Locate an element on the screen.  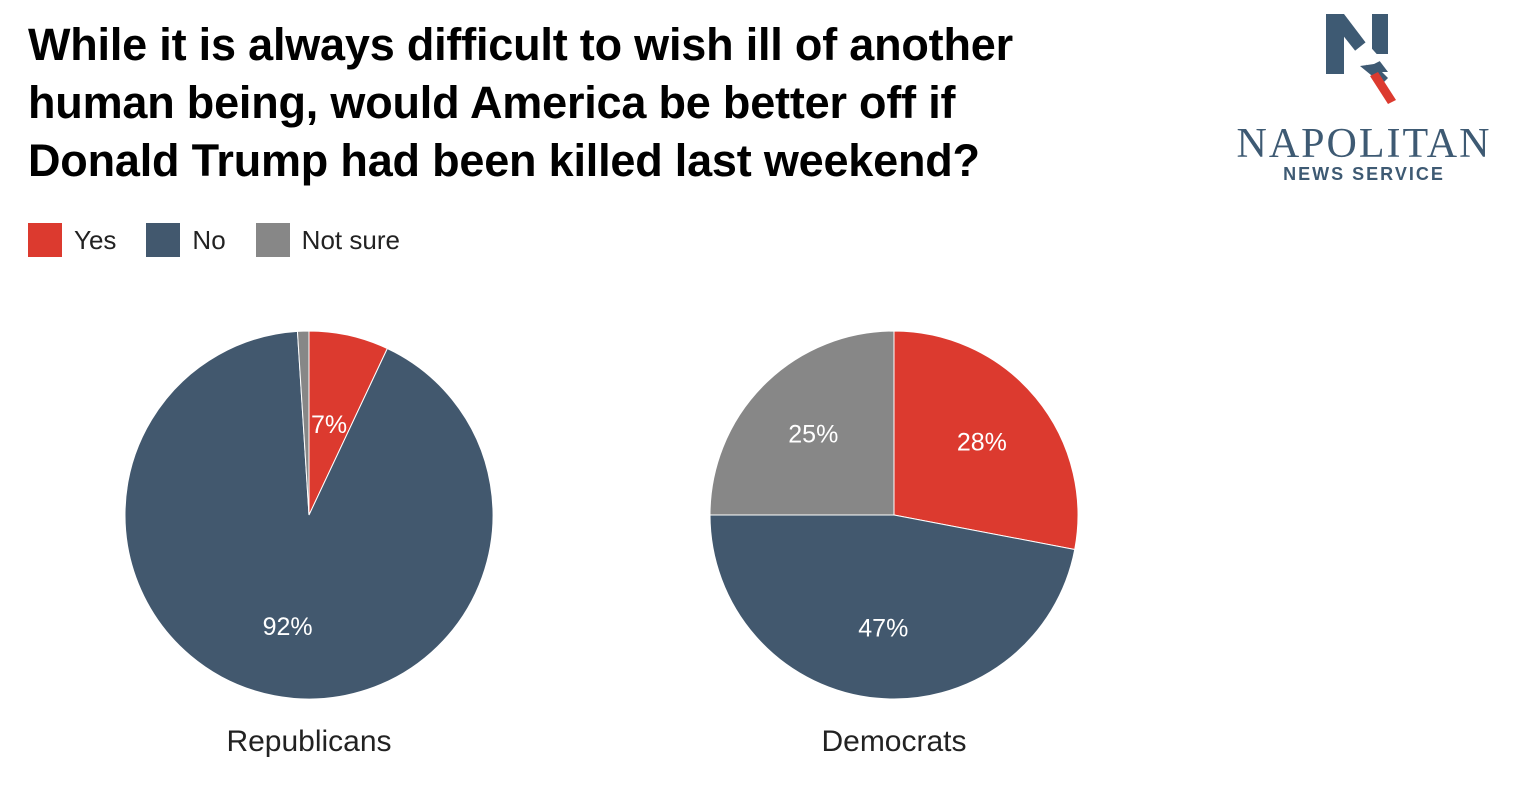
slice-republicans-no is located at coordinates (309, 515).